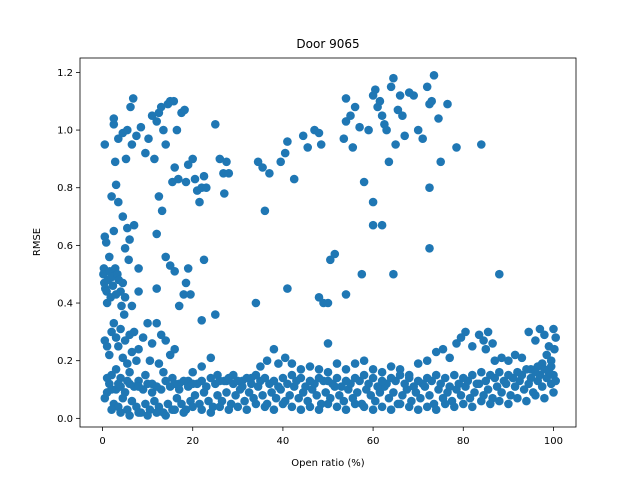 The height and width of the screenshot is (480, 640). What do you see at coordinates (65, 246) in the screenshot?
I see `y-tick-label: 0.6` at bounding box center [65, 246].